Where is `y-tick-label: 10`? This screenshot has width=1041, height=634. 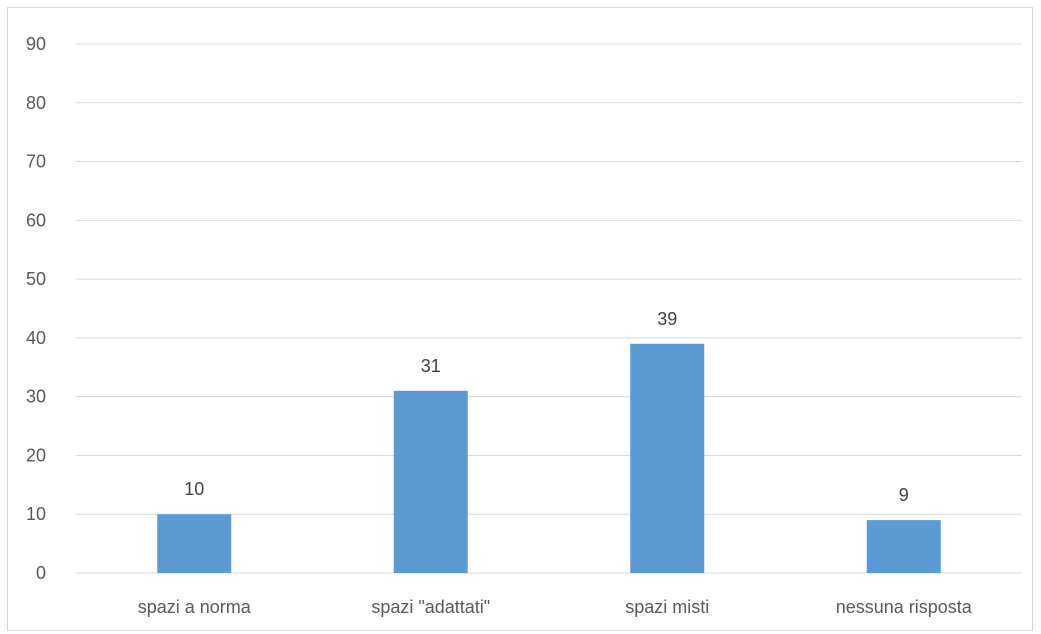 y-tick-label: 10 is located at coordinates (36, 514).